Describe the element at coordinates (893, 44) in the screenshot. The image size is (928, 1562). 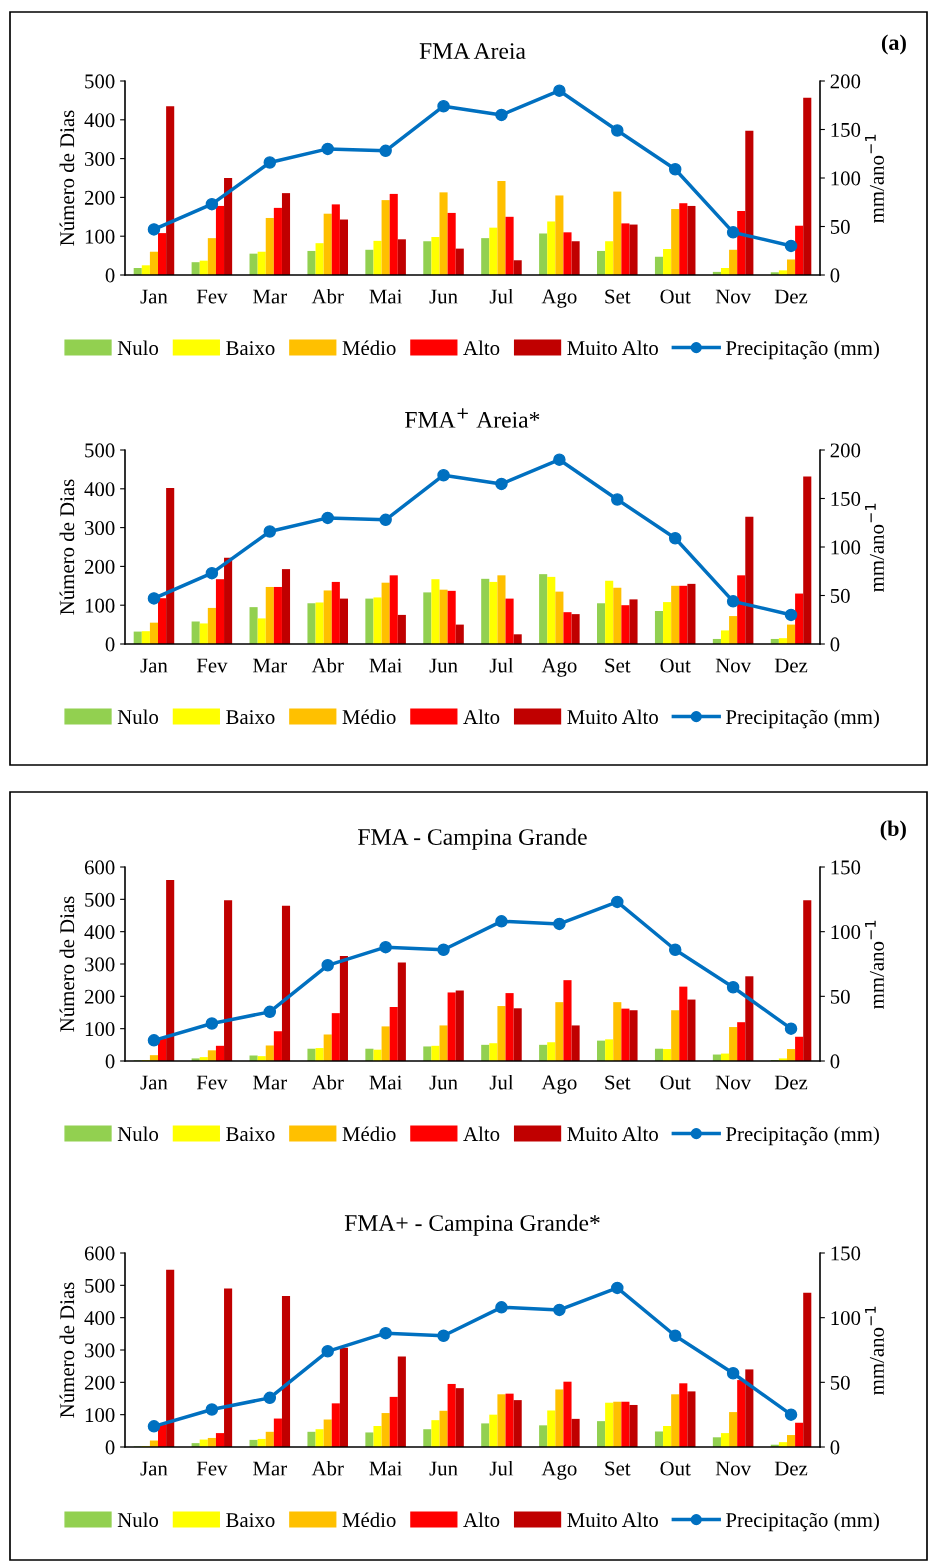
I see `text: (a)` at that location.